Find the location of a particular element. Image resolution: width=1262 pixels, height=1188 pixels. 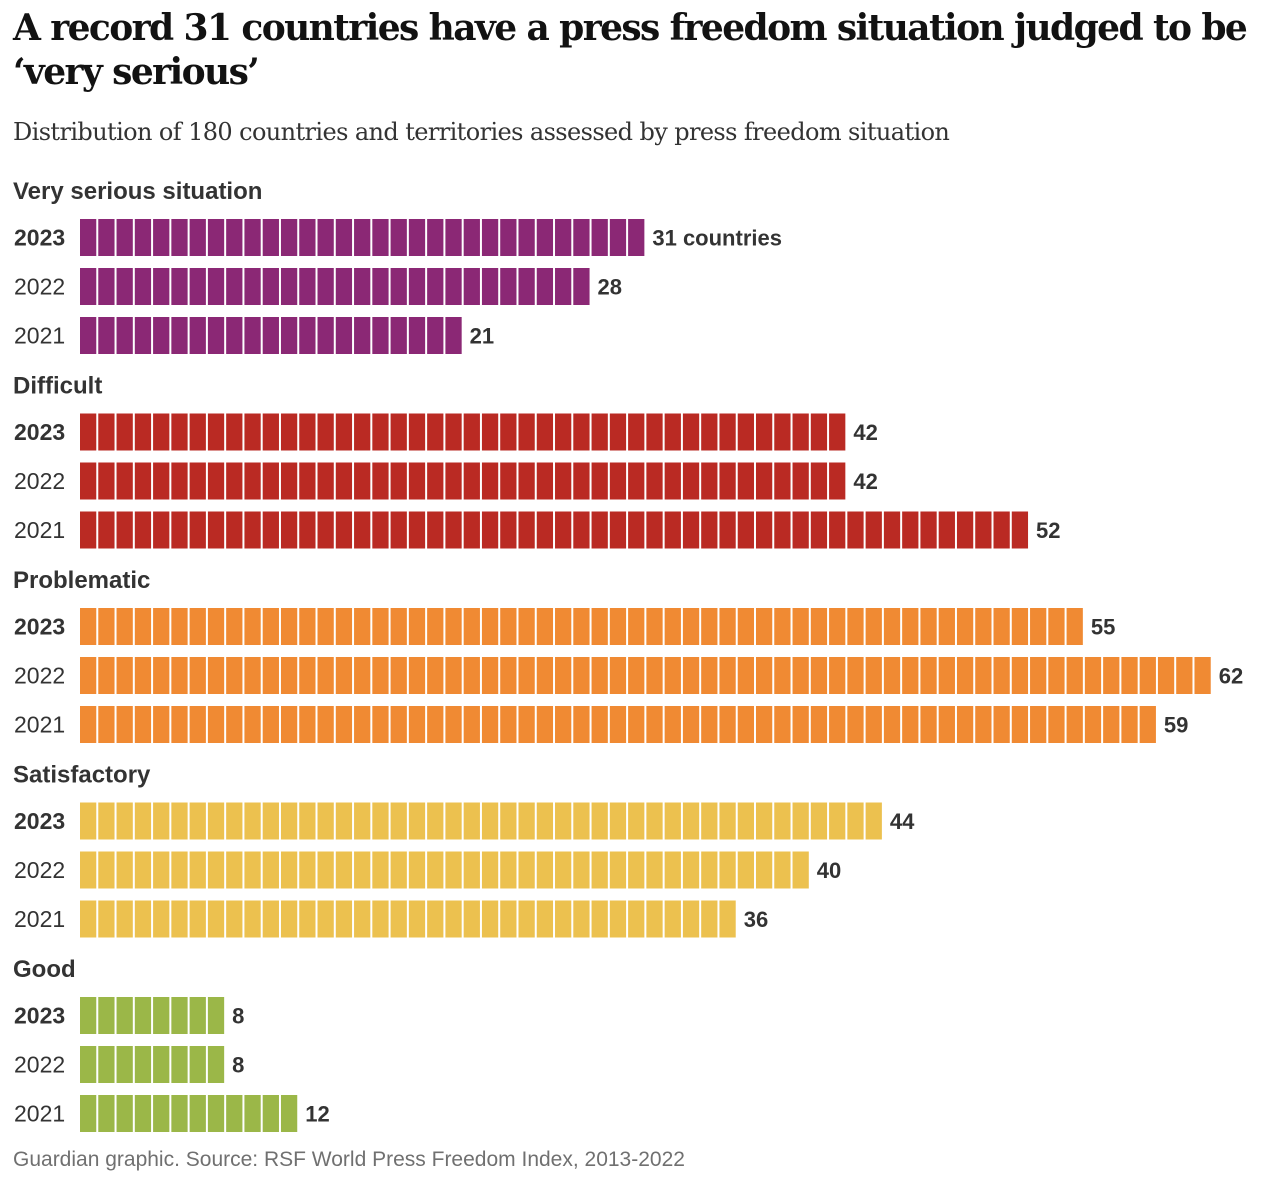

category-label: Good is located at coordinates (44, 969).